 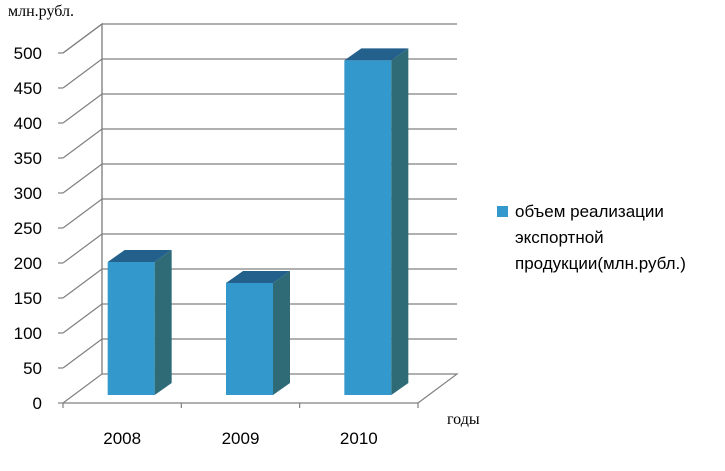 I want to click on legend-swatch, so click(x=502, y=211).